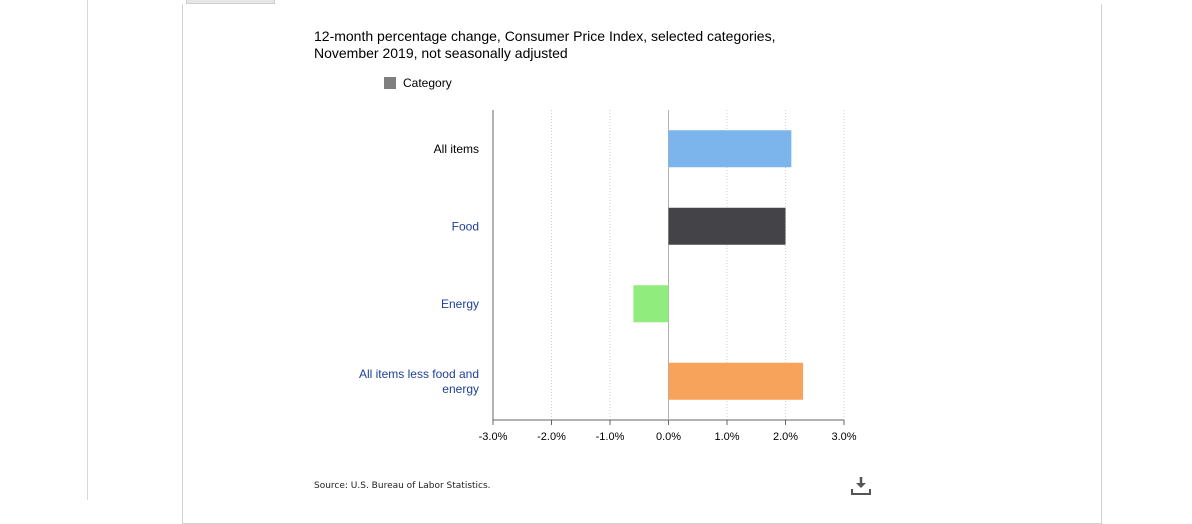 The width and height of the screenshot is (1192, 524). I want to click on category-label-1: Food, so click(465, 226).